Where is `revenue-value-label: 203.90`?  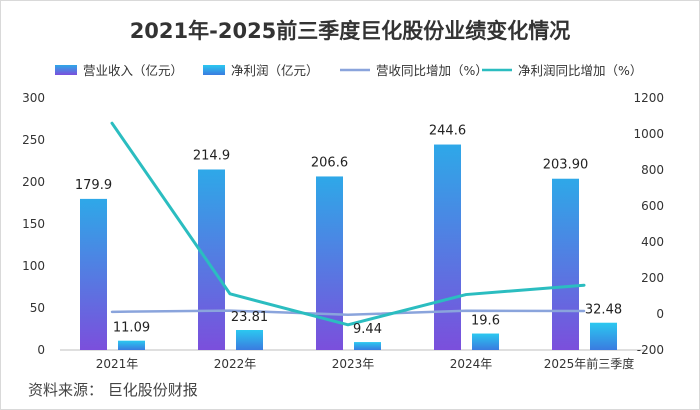
revenue-value-label: 203.90 is located at coordinates (566, 165).